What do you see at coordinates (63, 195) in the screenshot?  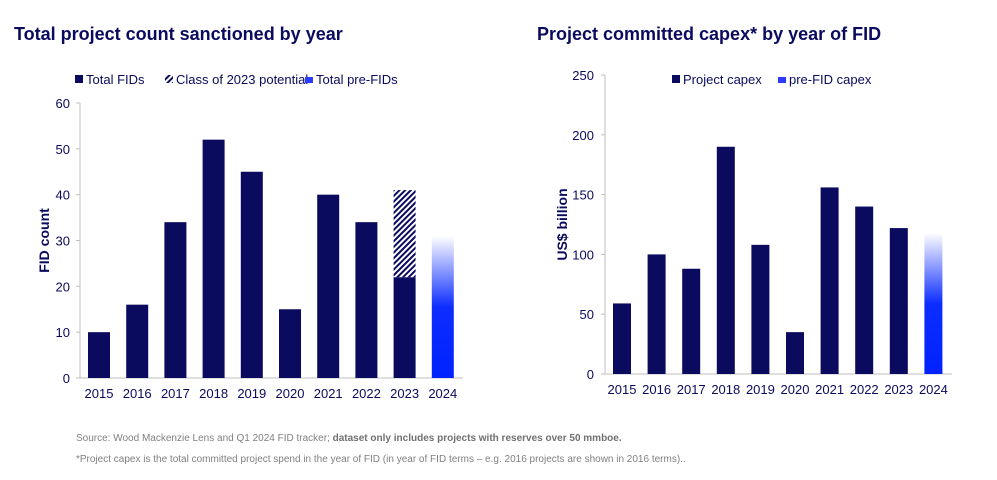 I see `y-tick-label: 40` at bounding box center [63, 195].